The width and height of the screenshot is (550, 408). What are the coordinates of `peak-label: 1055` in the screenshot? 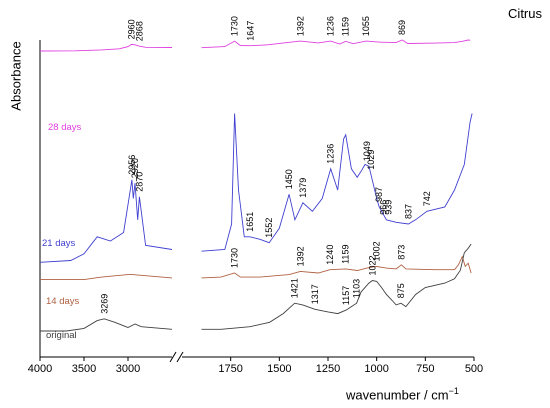 It's located at (366, 26).